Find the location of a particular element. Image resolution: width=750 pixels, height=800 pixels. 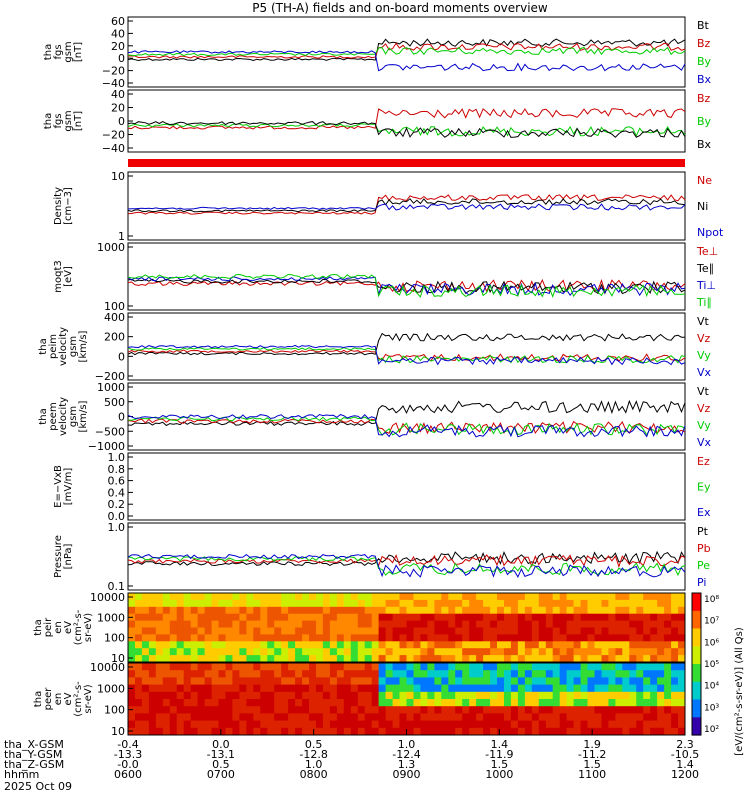

y-axis-label: E=−VxB [mV/m] is located at coordinates (63, 486).